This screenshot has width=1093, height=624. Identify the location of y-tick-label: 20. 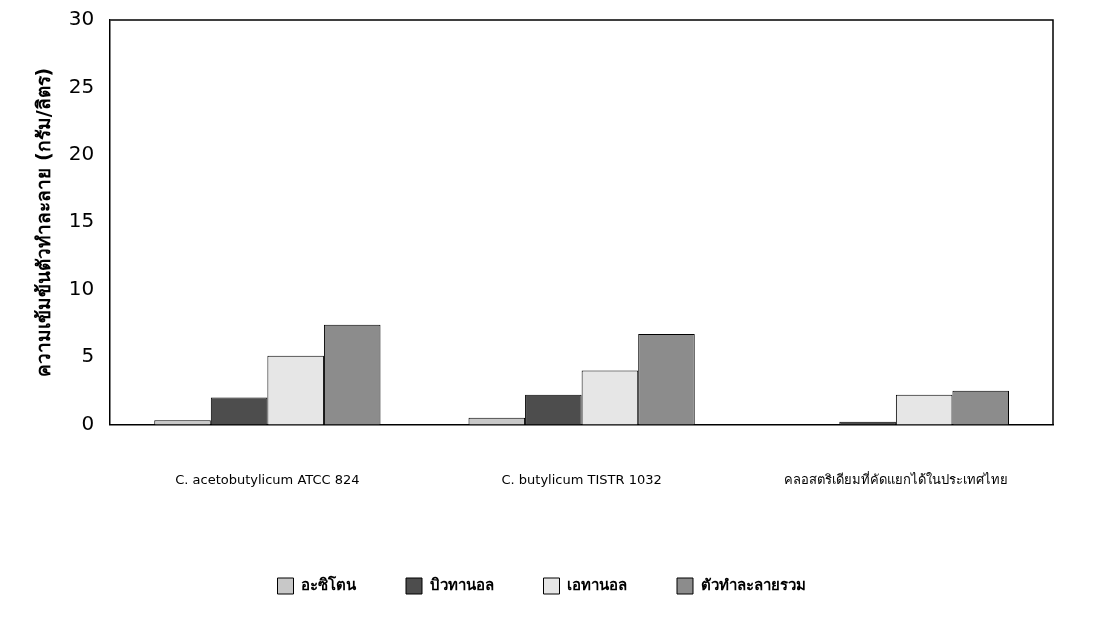
(81, 153).